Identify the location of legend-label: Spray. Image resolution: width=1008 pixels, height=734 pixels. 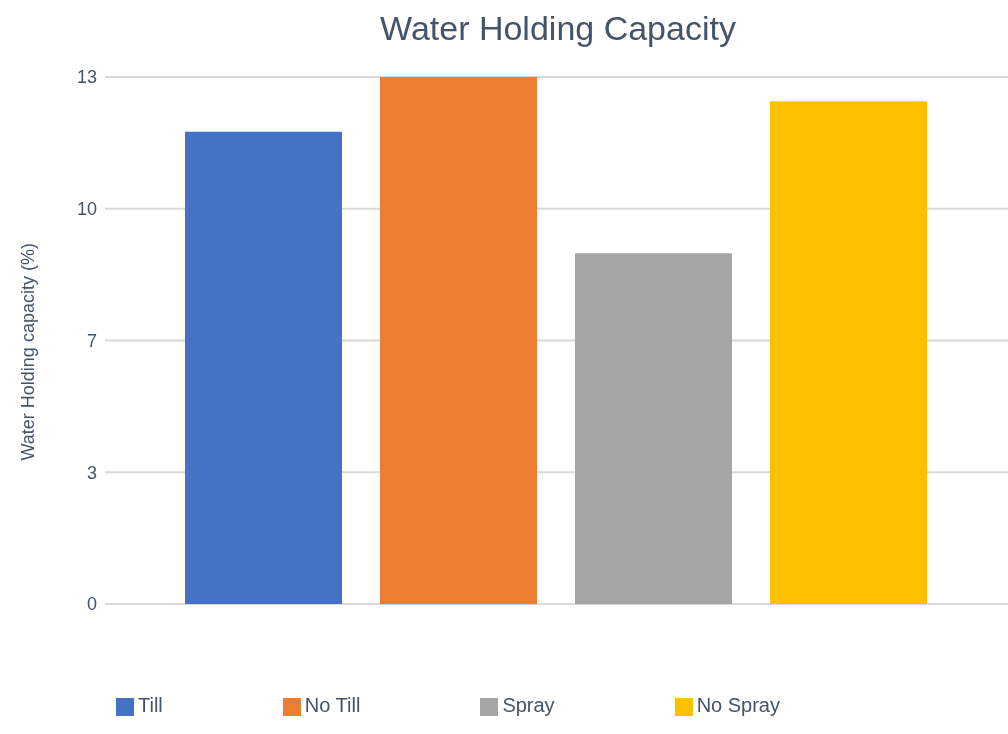
(528, 705).